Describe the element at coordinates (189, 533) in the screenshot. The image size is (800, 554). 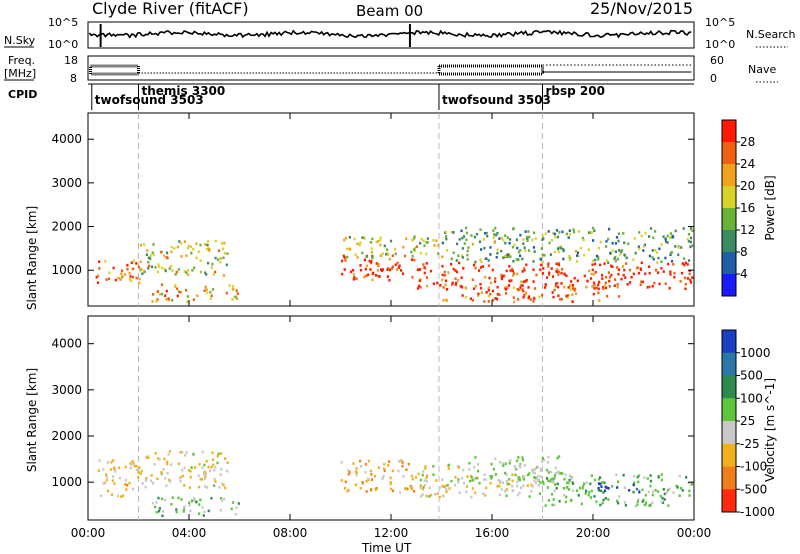
I see `x-tick-label: 04:00` at that location.